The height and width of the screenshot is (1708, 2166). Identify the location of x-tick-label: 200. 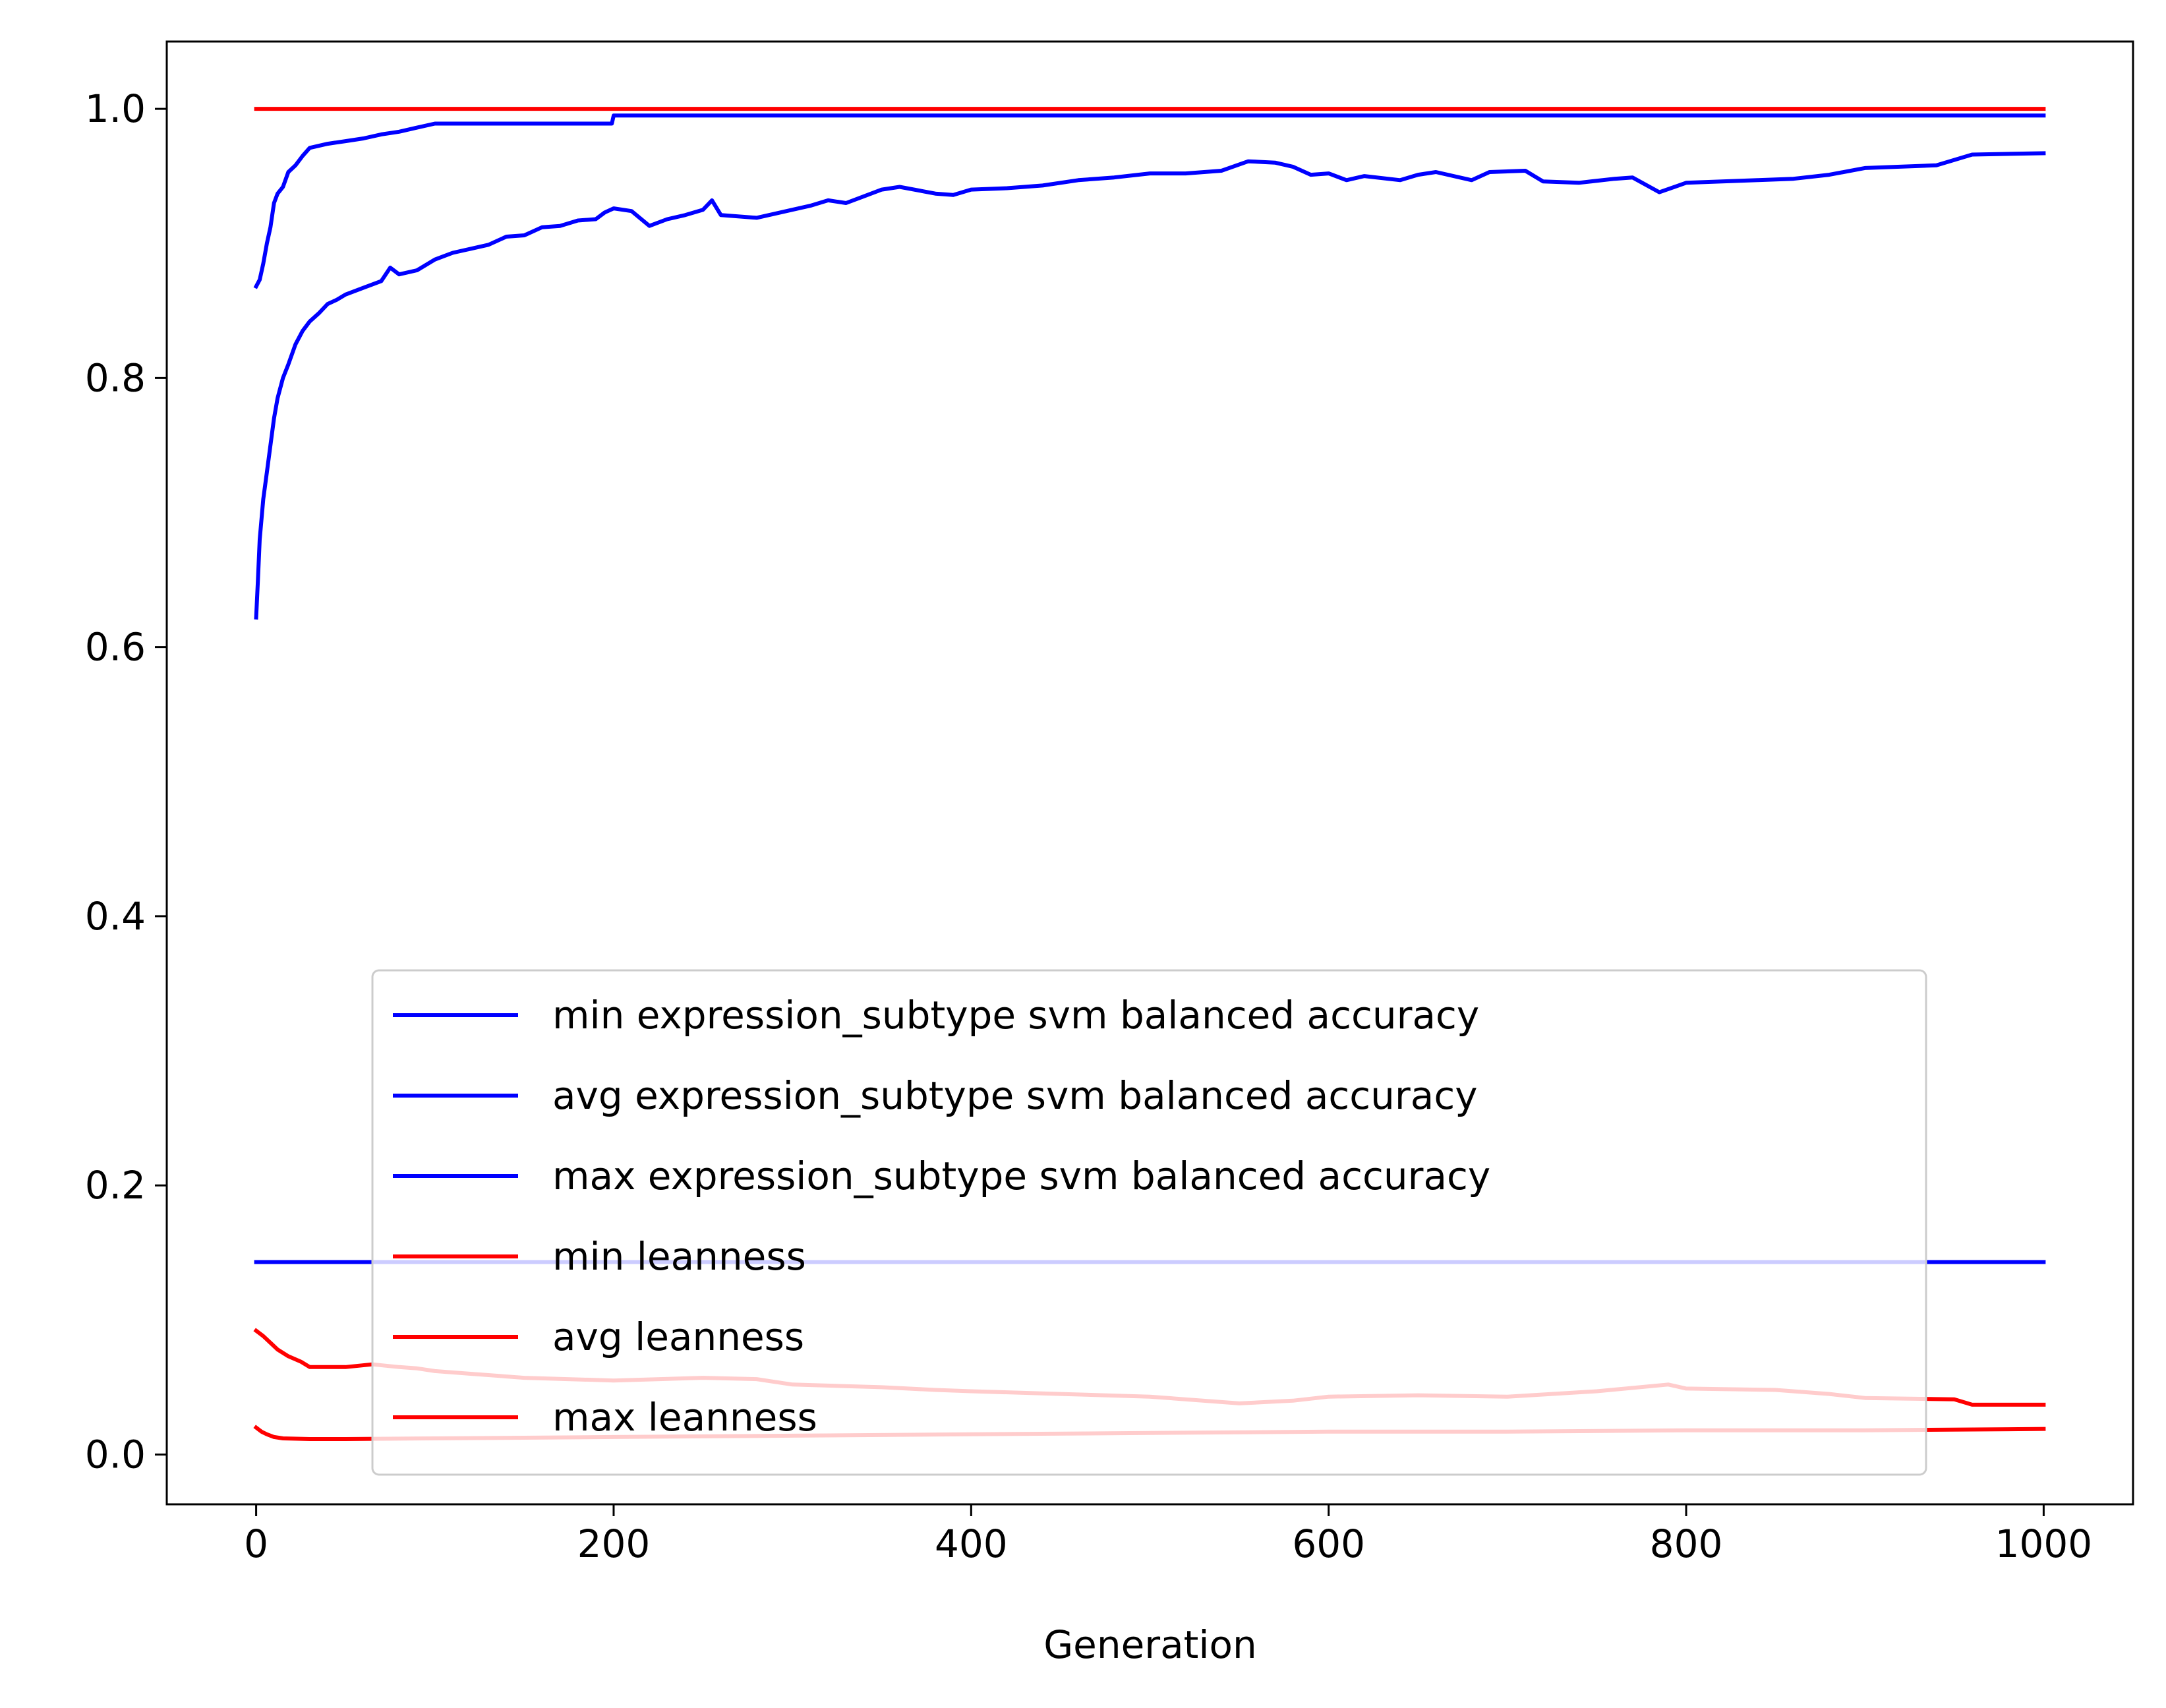
(614, 1543).